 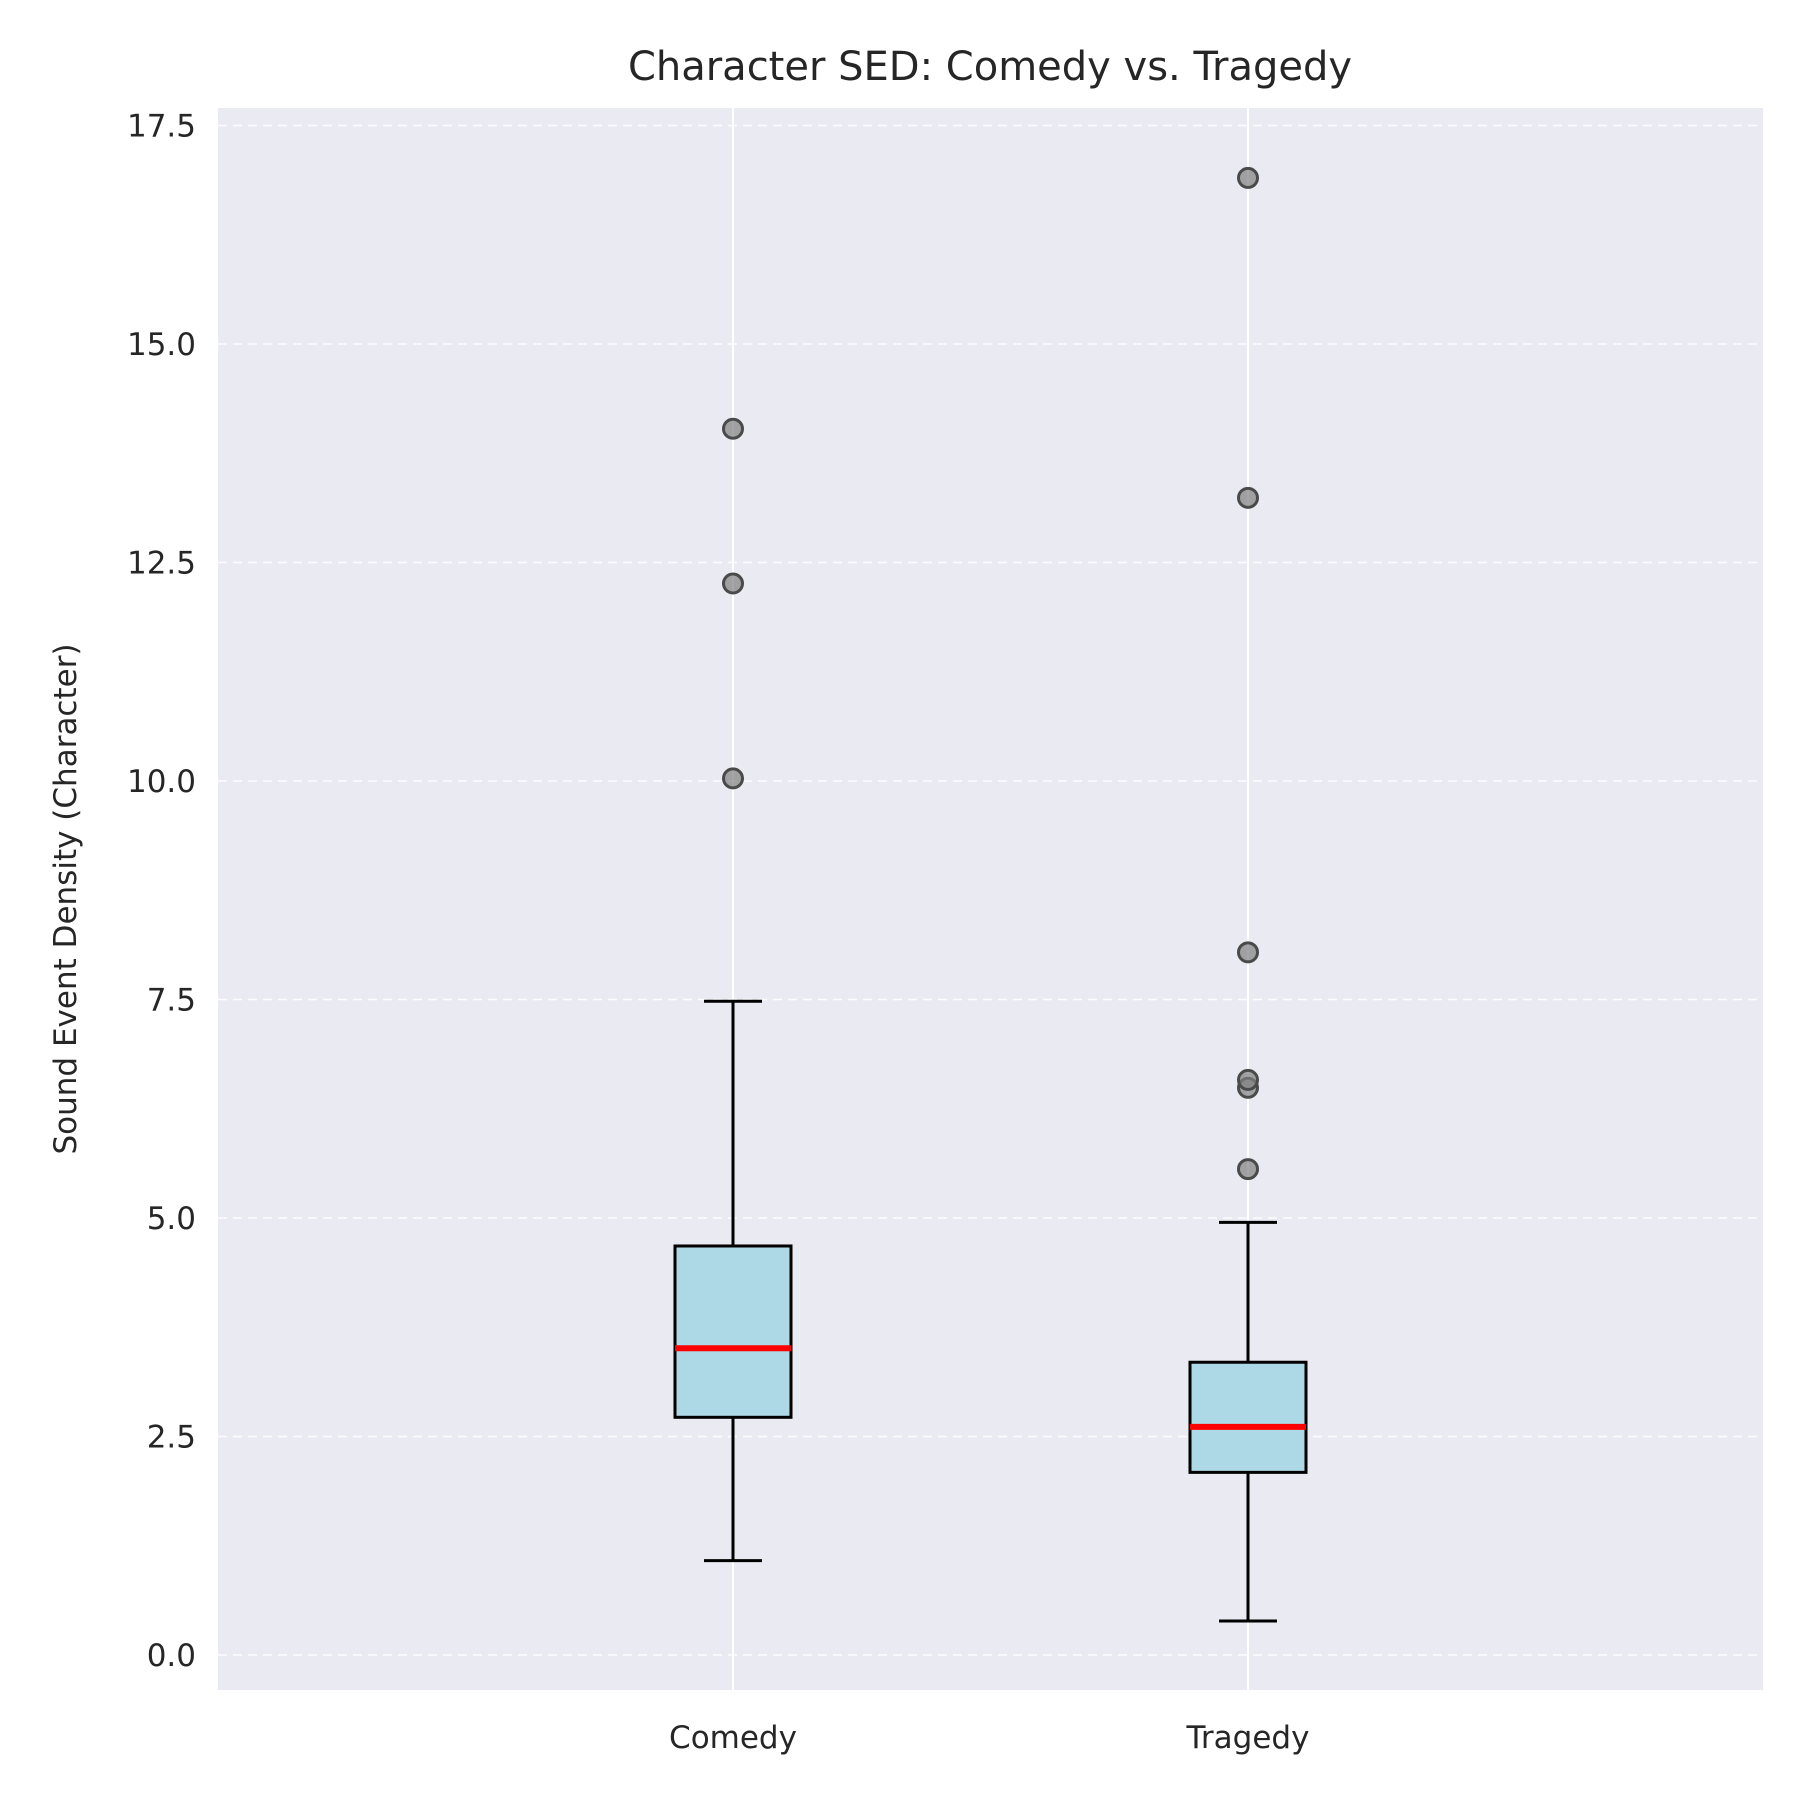 What do you see at coordinates (161, 782) in the screenshot?
I see `y-tick-label: 10.0` at bounding box center [161, 782].